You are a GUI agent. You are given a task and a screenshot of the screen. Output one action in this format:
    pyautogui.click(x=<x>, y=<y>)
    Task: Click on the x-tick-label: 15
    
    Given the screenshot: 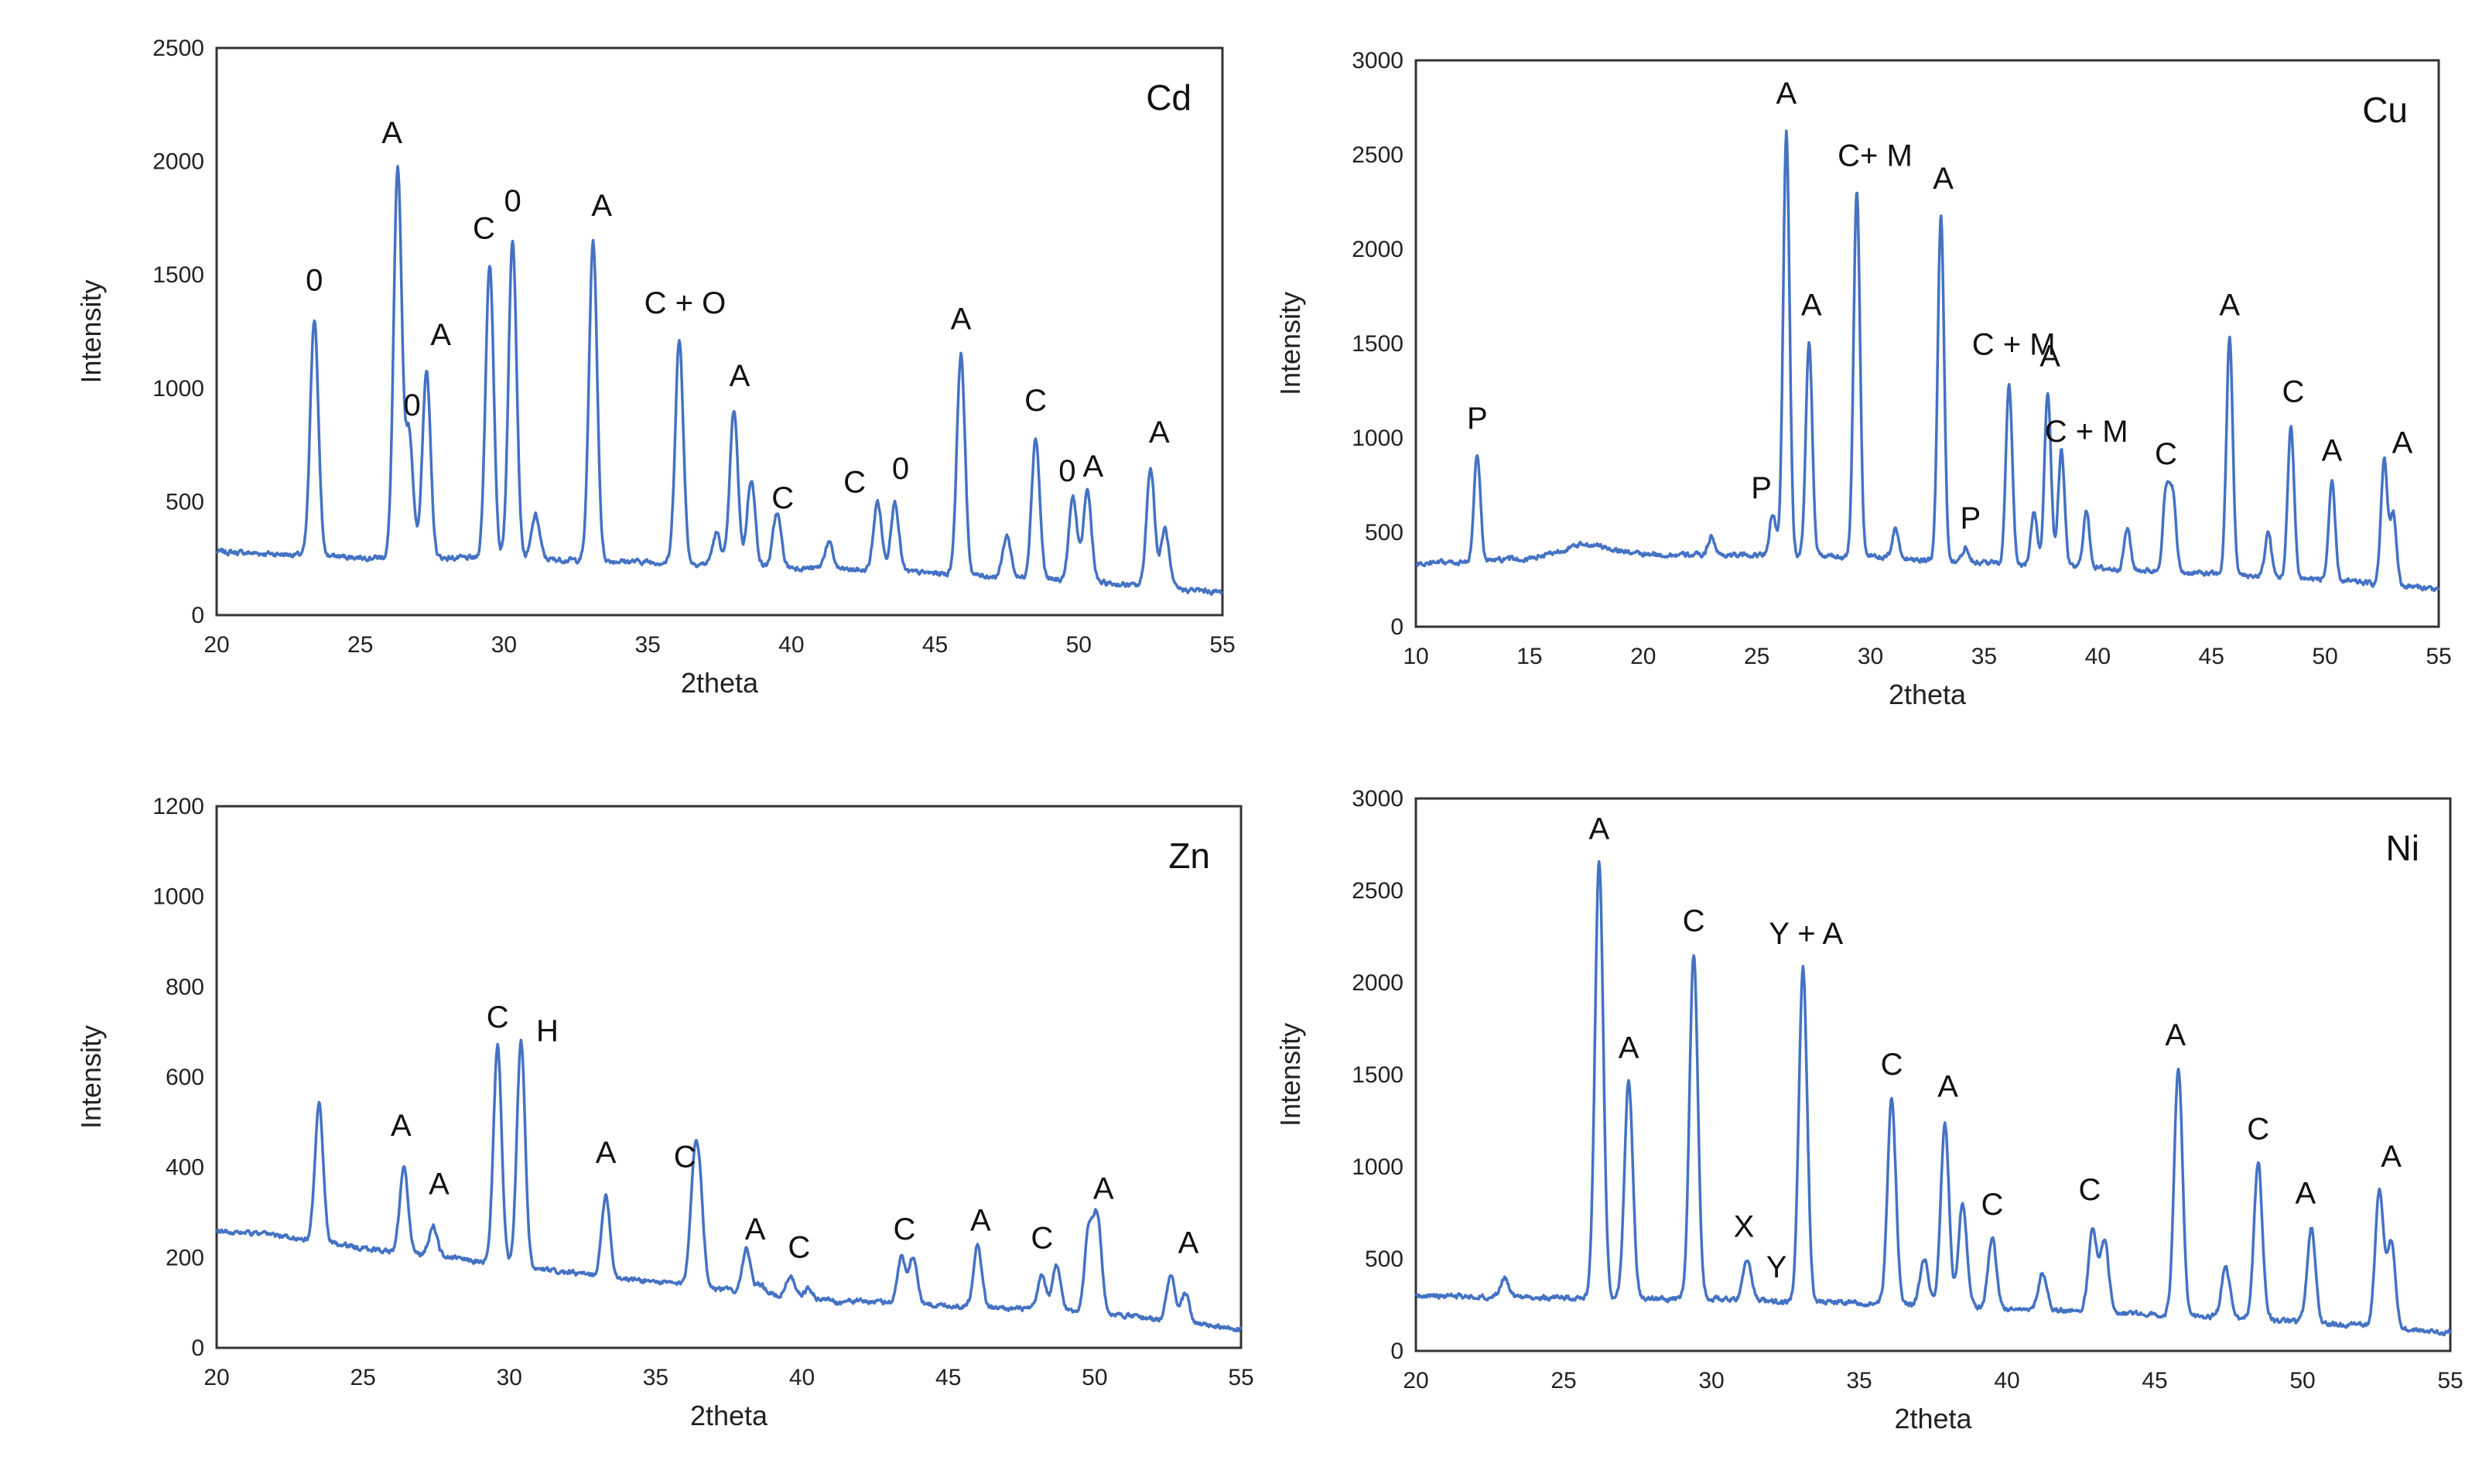 What is the action you would take?
    pyautogui.click(x=1529, y=657)
    